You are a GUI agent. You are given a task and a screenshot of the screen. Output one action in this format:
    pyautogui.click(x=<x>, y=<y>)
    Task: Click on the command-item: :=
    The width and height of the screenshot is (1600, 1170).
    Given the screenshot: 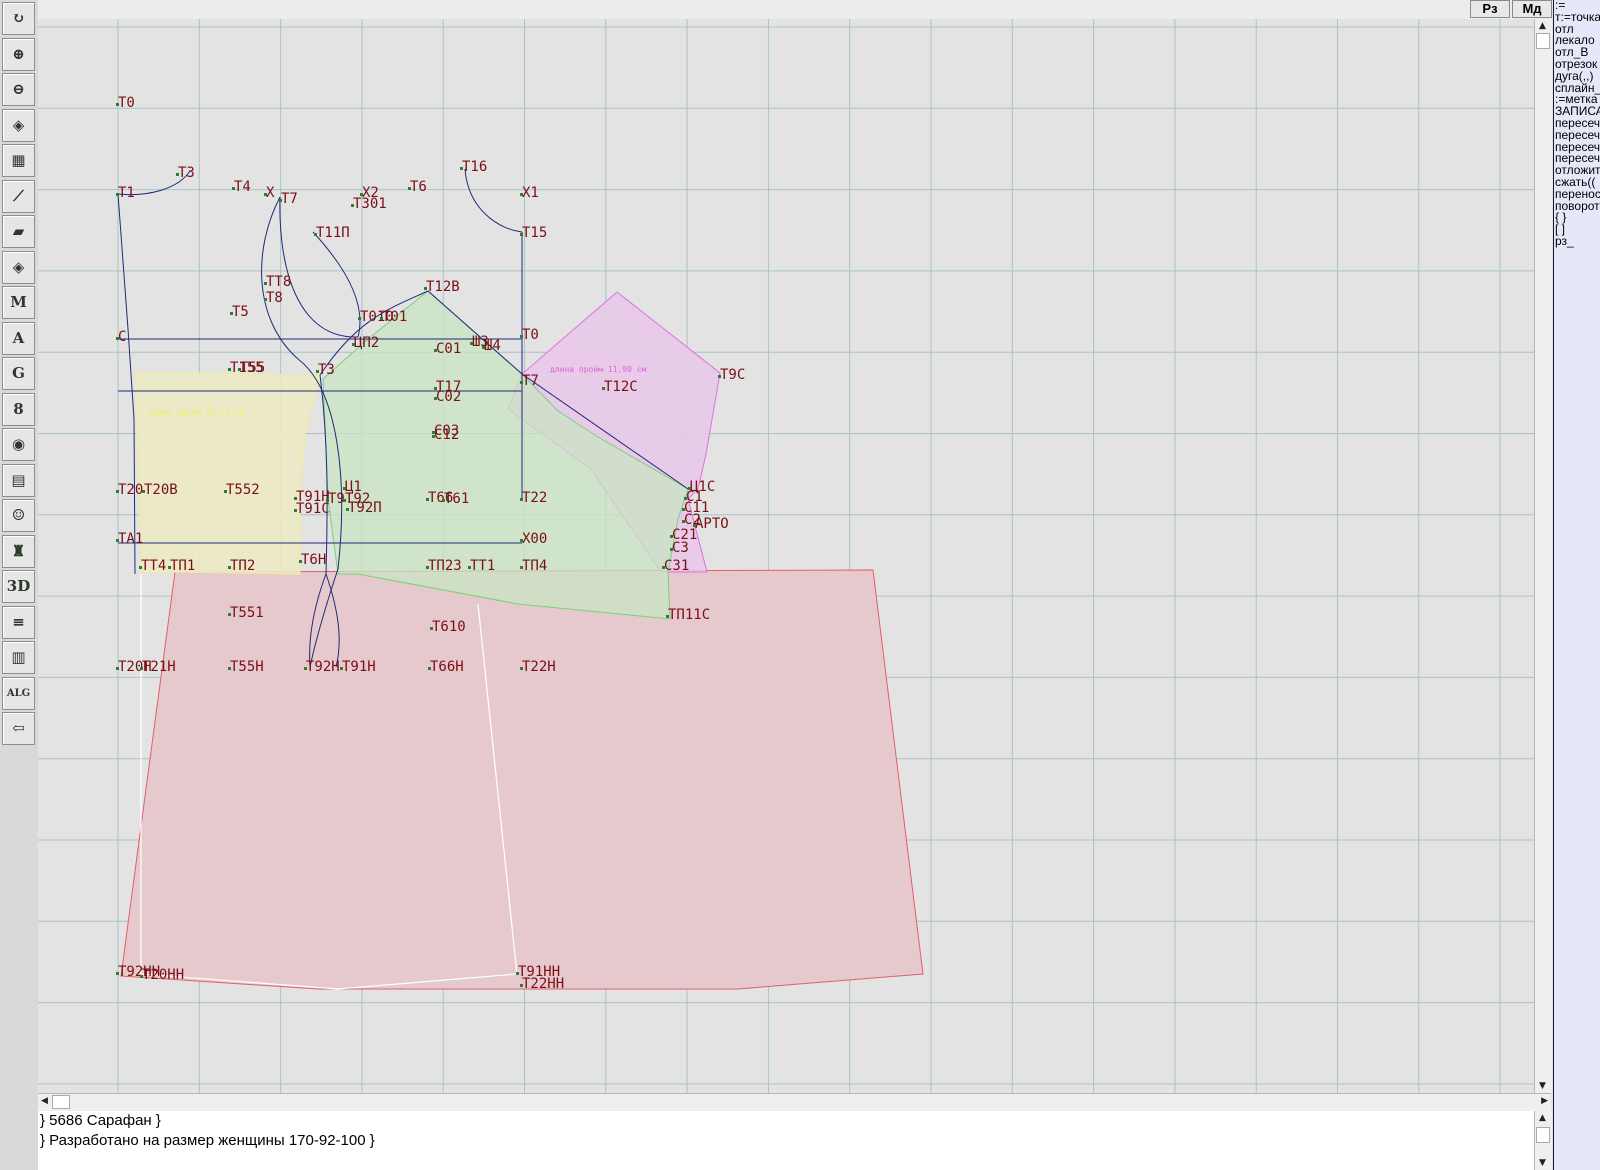 What is the action you would take?
    pyautogui.click(x=1560, y=6)
    